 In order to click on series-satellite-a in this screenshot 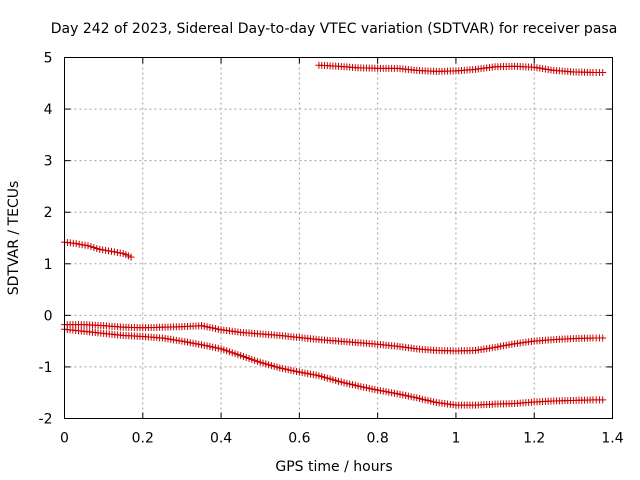, I will do `click(461, 68)`.